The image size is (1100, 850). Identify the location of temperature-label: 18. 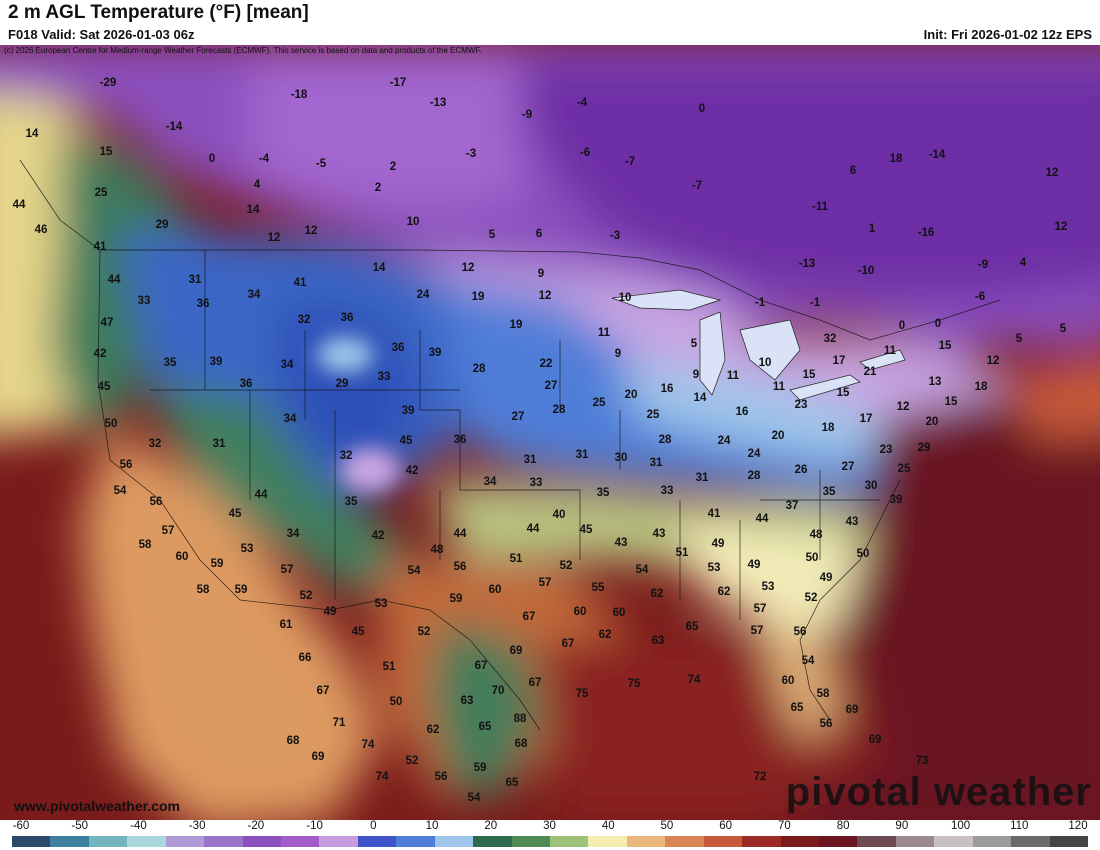
(828, 428).